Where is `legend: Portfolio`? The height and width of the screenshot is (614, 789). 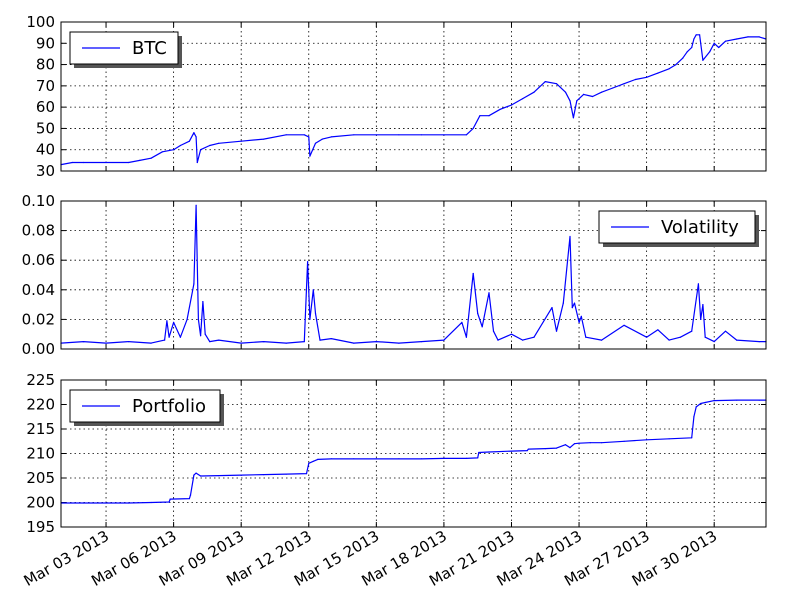
legend: Portfolio is located at coordinates (146, 407).